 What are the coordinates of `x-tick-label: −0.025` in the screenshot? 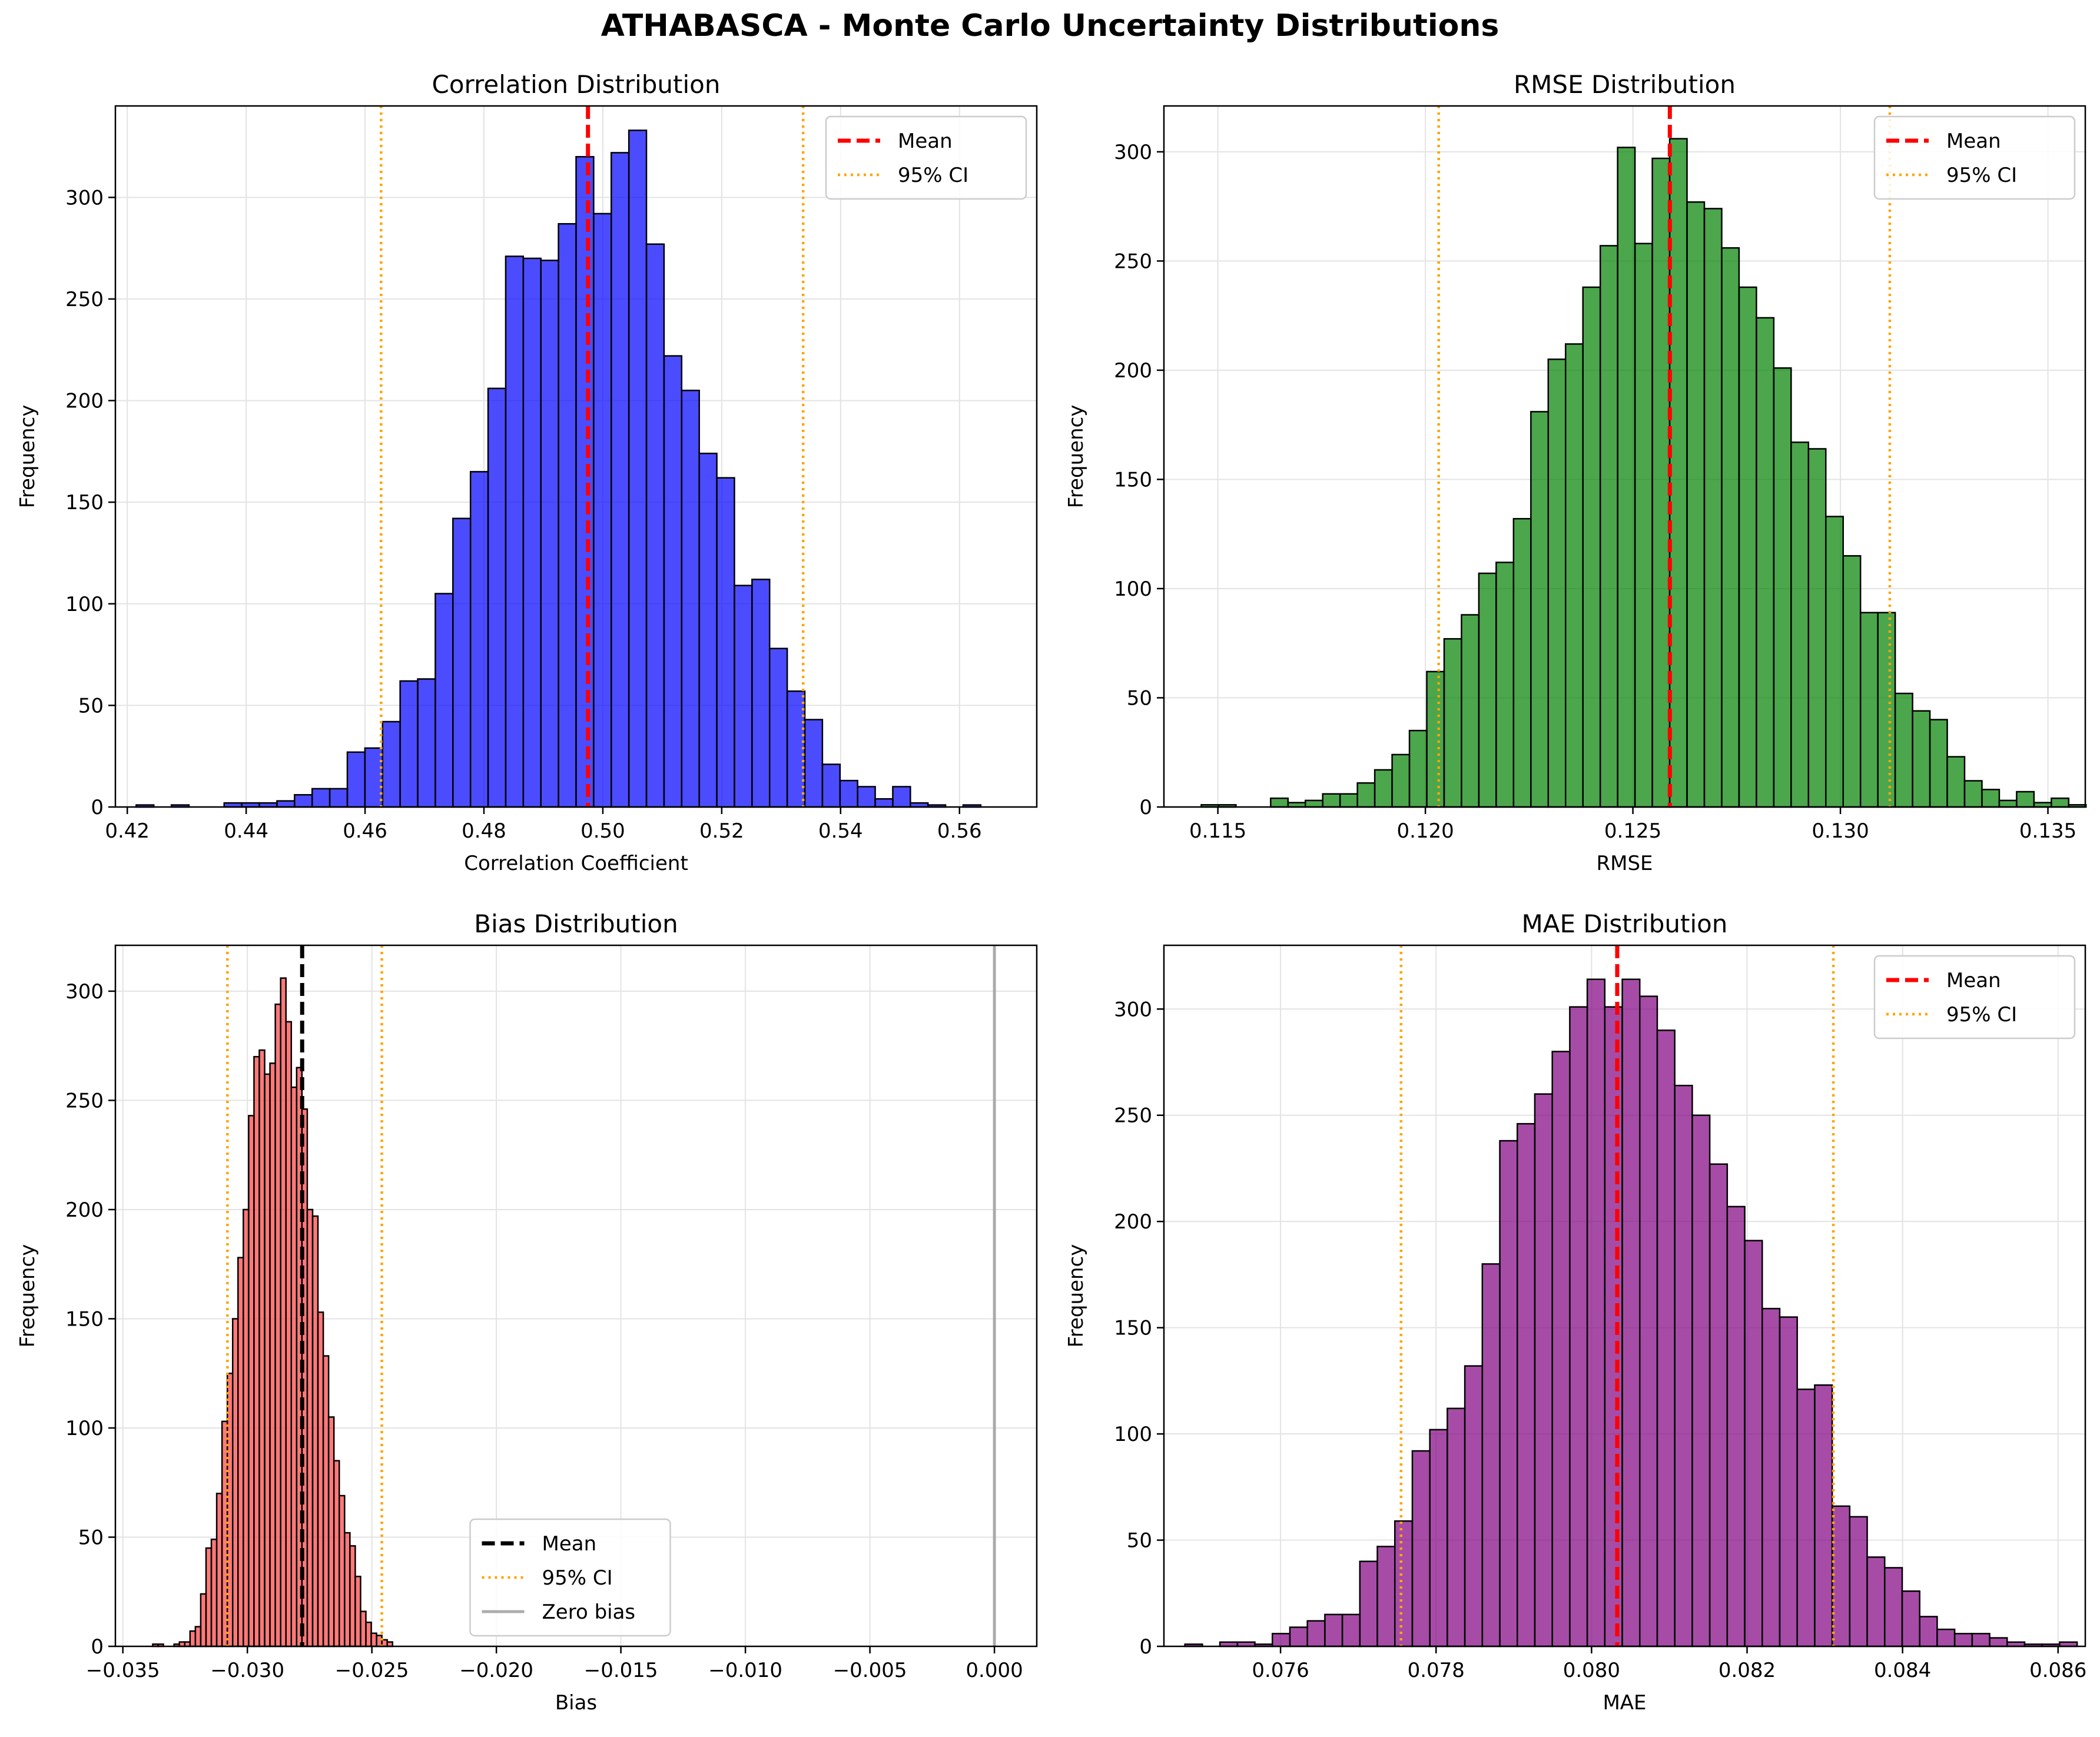 It's located at (372, 1670).